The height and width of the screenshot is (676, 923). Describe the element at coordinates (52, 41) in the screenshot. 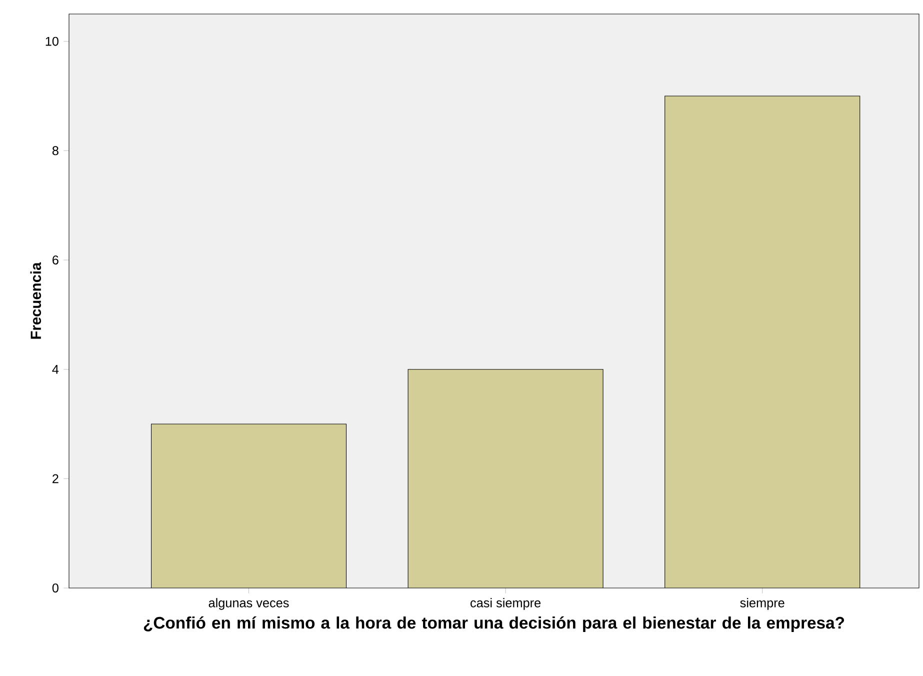

I see `y-tick-label: 10` at that location.